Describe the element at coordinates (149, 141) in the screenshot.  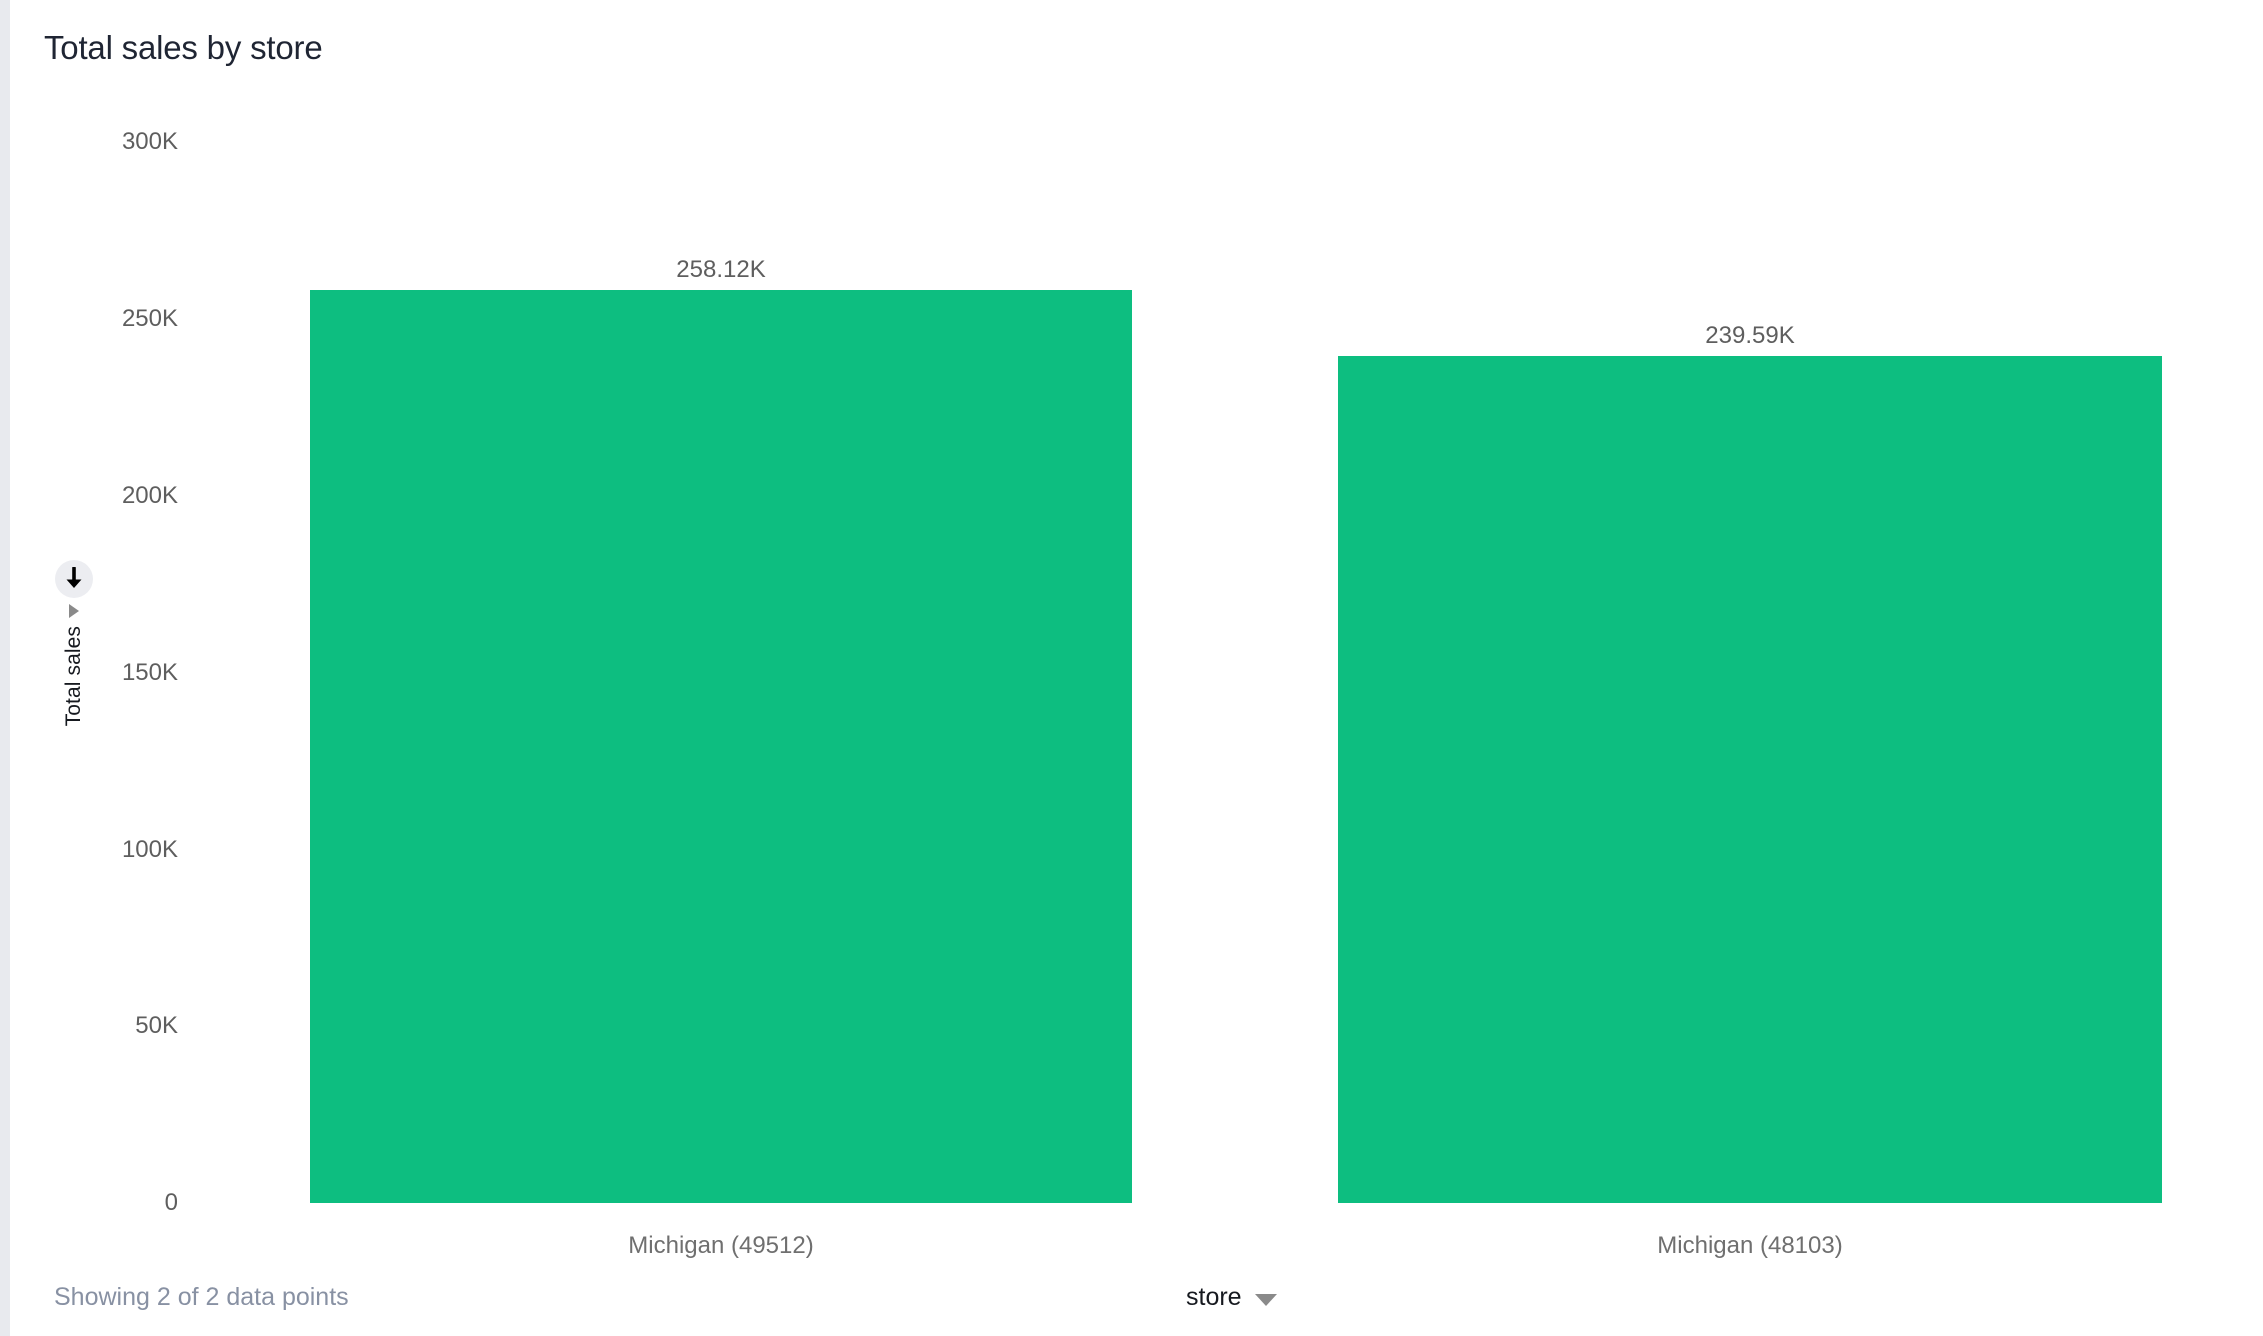
I see `y-axis-tick: 300K` at that location.